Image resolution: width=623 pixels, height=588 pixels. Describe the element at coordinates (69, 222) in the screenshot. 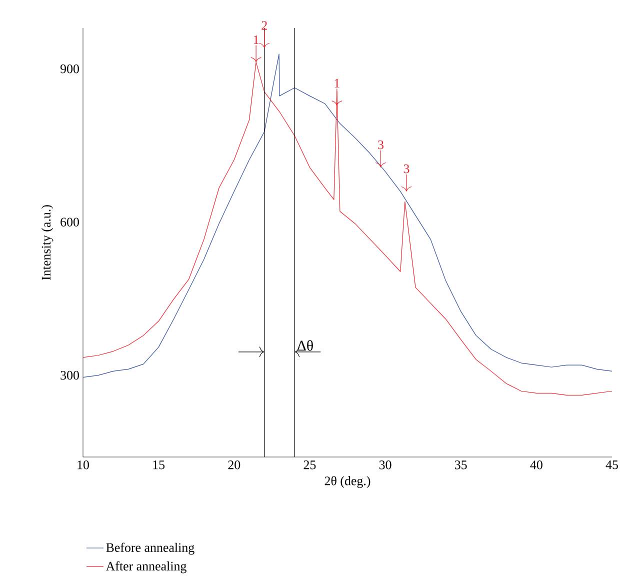

I see `y-tick-label: 600` at that location.